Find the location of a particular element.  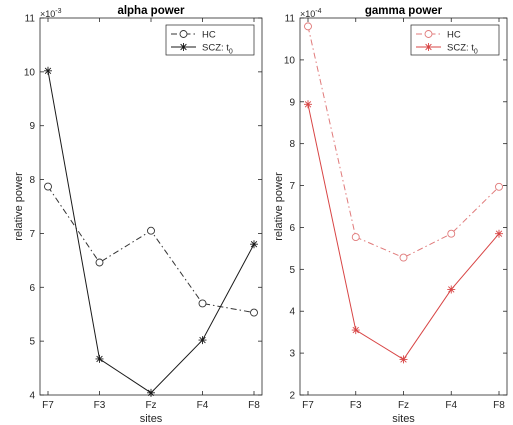

y-tick-label: 3 is located at coordinates (292, 354).